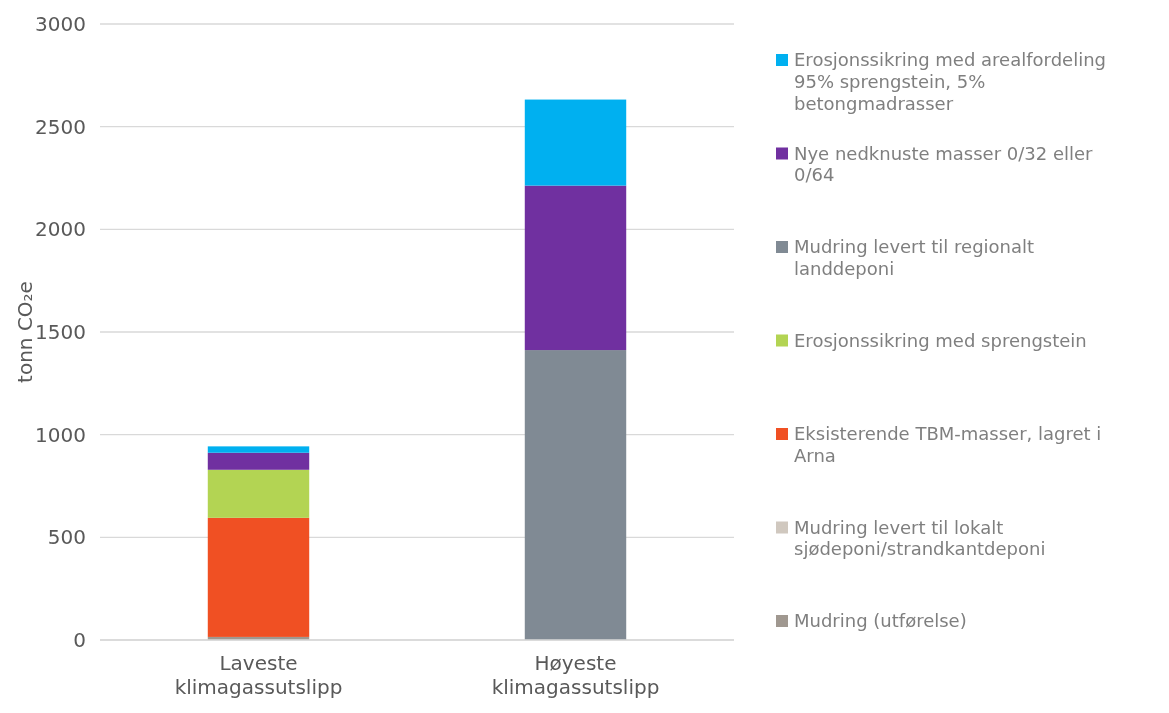 Image resolution: width=1169 pixels, height=713 pixels. Describe the element at coordinates (60, 434) in the screenshot. I see `y-tick-label: 1000` at that location.